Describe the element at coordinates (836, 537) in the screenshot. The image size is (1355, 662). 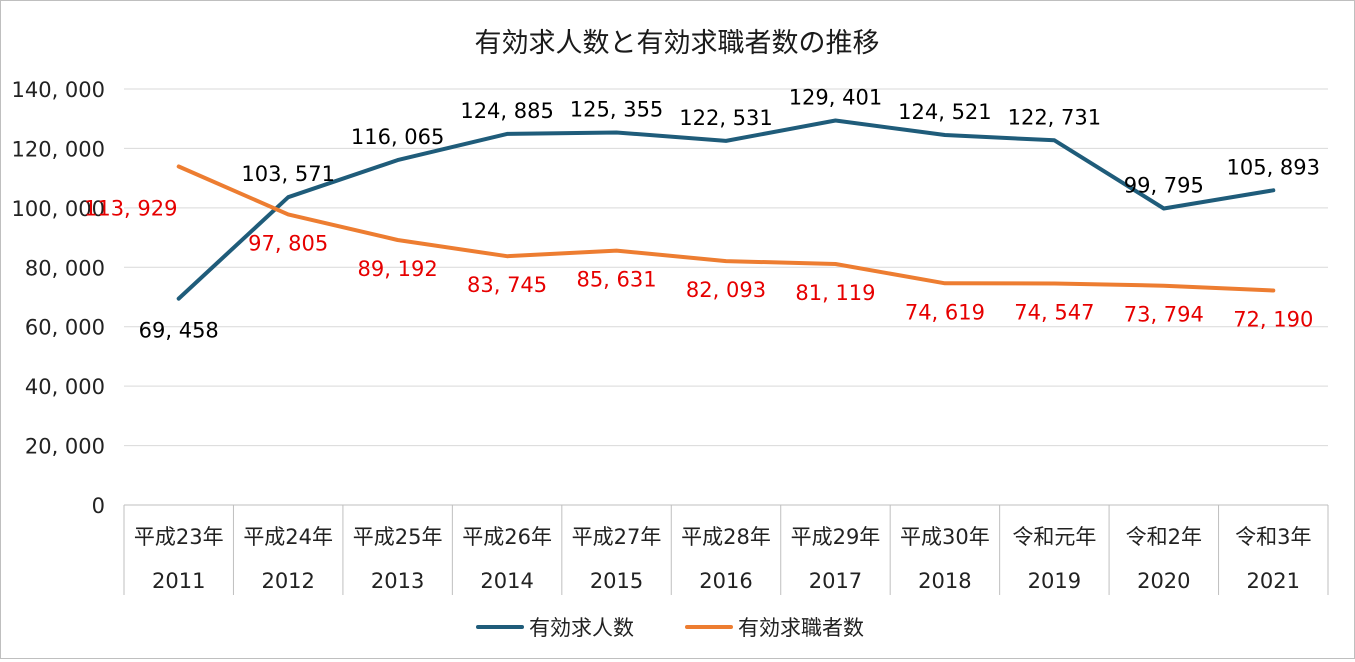
I see `x-tick-era-label: 平成29年` at that location.